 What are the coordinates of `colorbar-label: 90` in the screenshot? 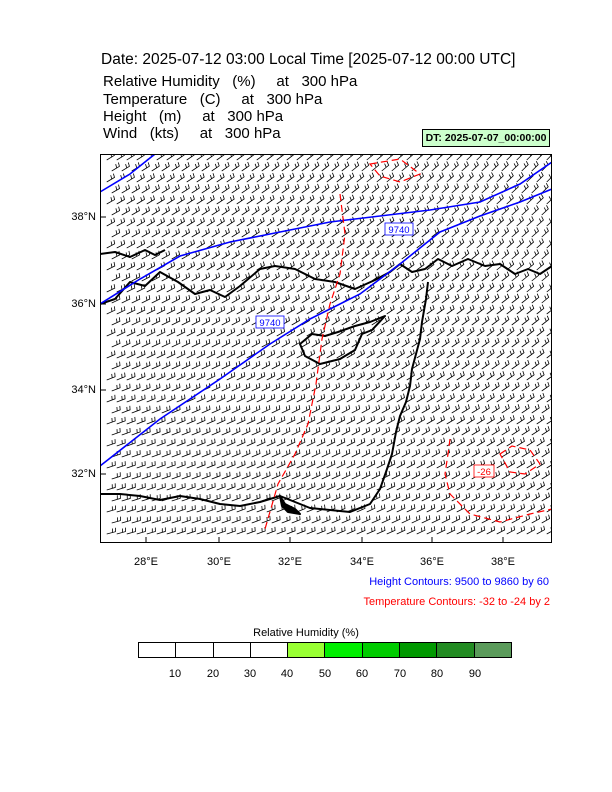 It's located at (475, 674).